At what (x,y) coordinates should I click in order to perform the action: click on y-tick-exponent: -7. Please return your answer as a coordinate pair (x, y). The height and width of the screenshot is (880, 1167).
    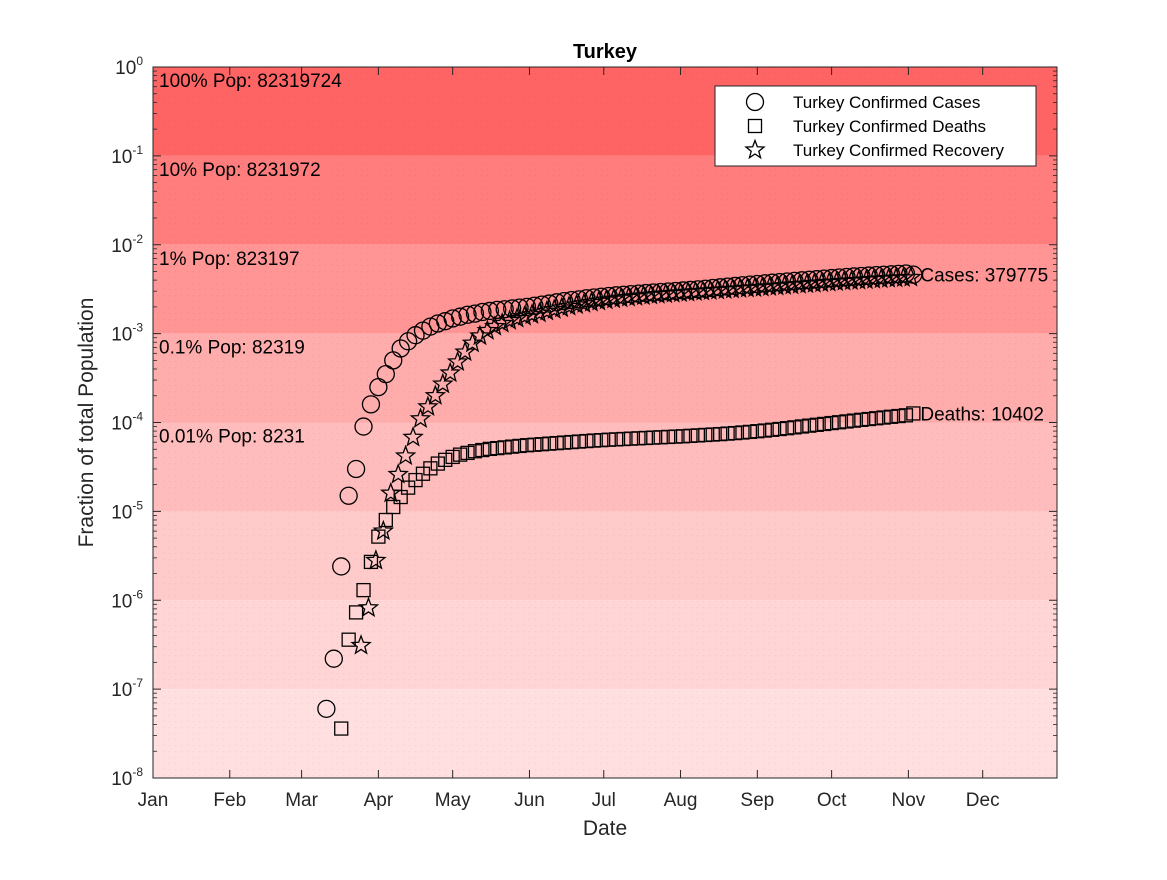
    Looking at the image, I should click on (137, 683).